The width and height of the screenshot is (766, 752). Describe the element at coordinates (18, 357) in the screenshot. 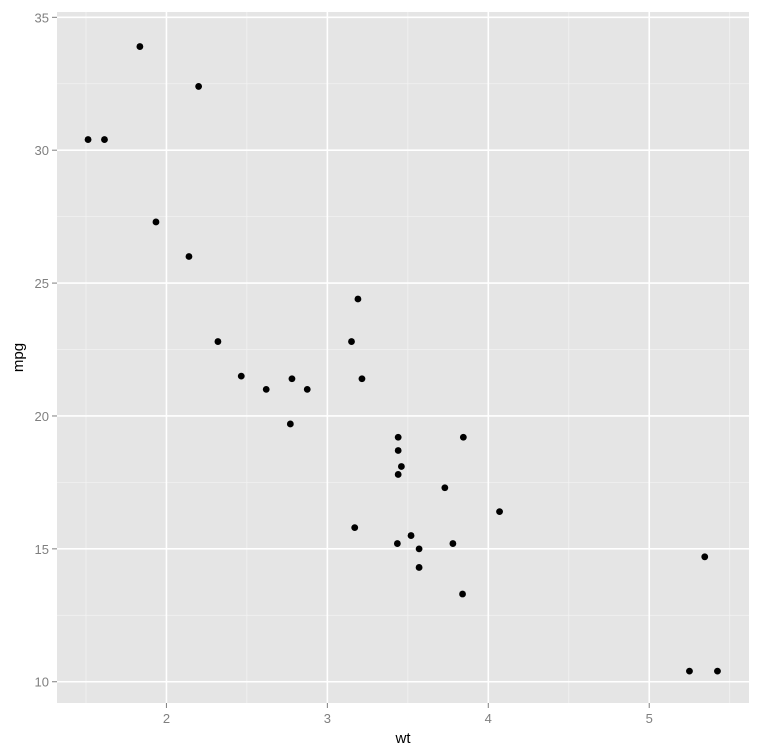

I see `y-axis-title: mpg` at that location.